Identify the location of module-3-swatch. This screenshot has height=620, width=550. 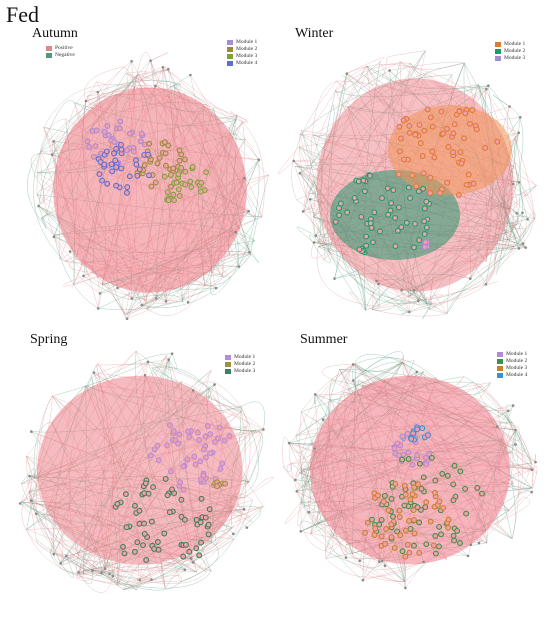
(228, 371).